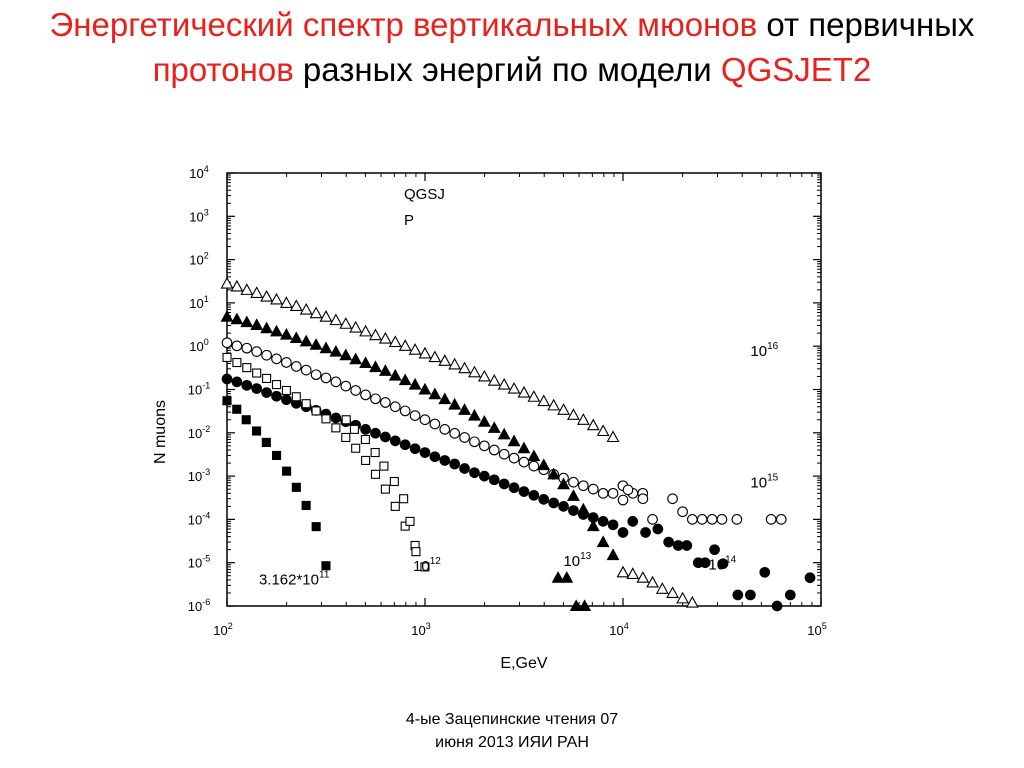 The height and width of the screenshot is (768, 1024). Describe the element at coordinates (199, 562) in the screenshot. I see `y-tick-label: 10⁻⁵` at that location.